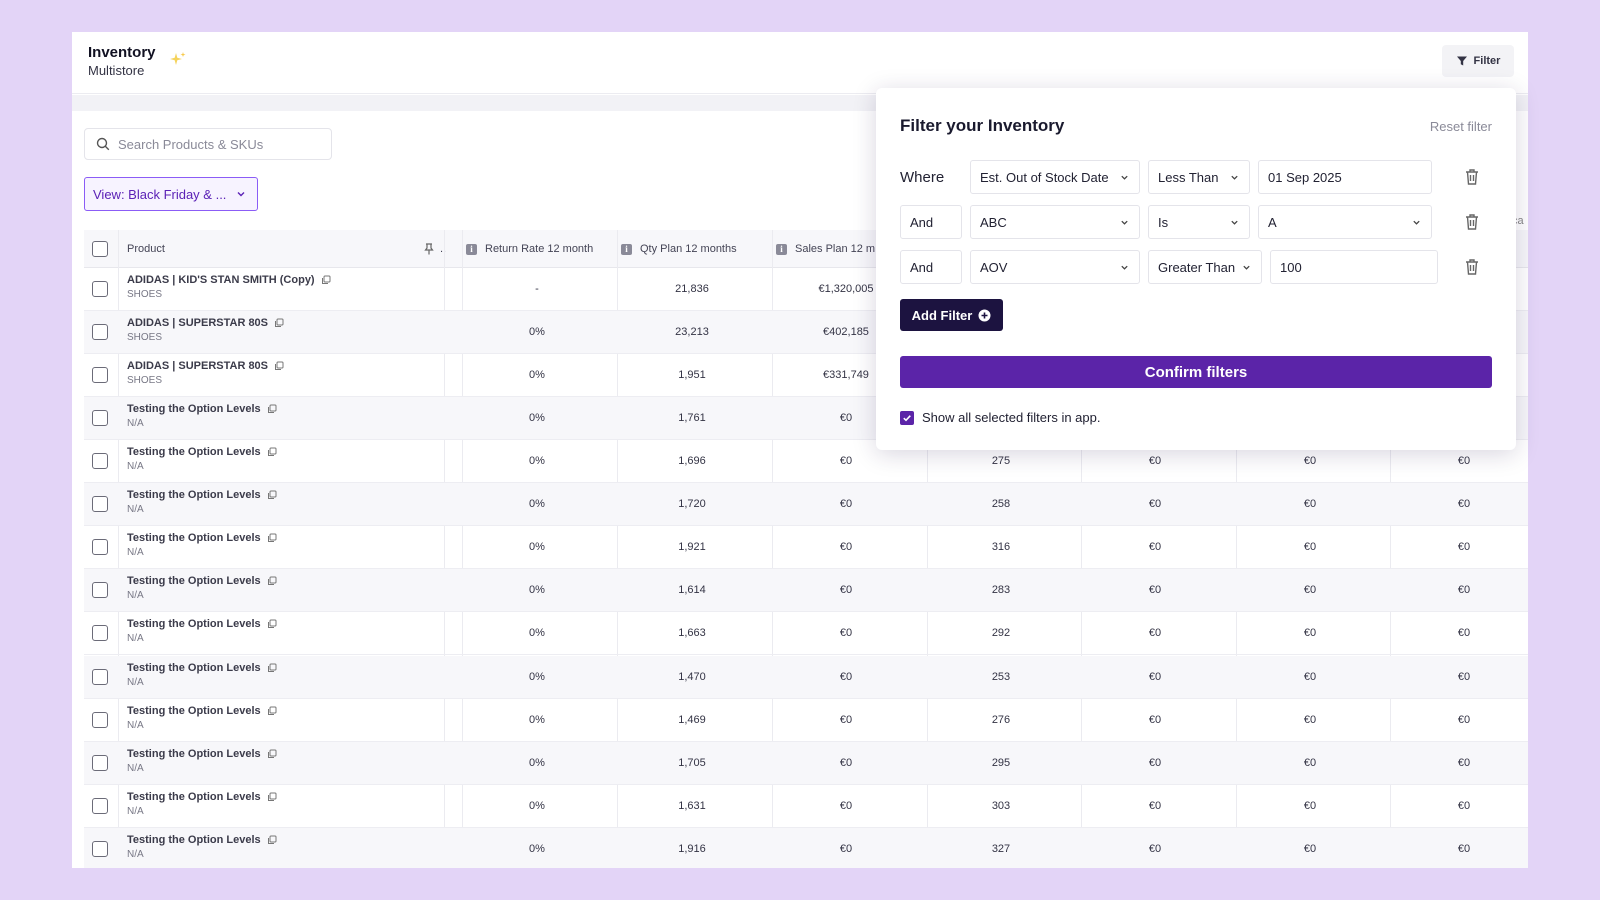 This screenshot has height=900, width=1600. Describe the element at coordinates (194, 409) in the screenshot. I see `product-name: Testing the Option Levels` at that location.